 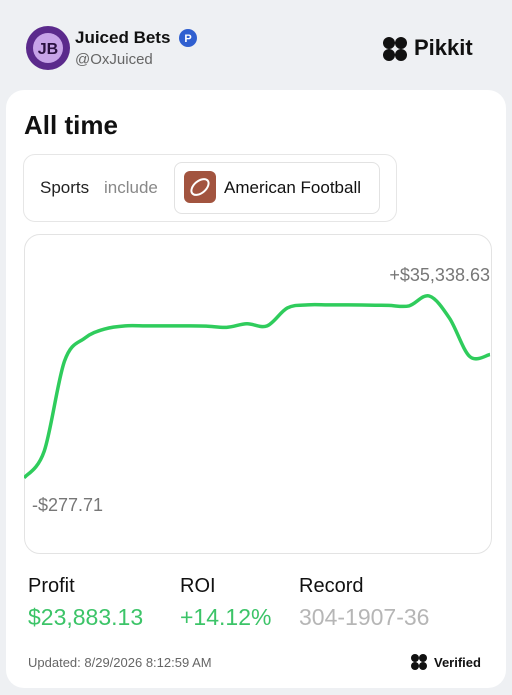 What do you see at coordinates (51, 586) in the screenshot?
I see `stat-label: Profit` at bounding box center [51, 586].